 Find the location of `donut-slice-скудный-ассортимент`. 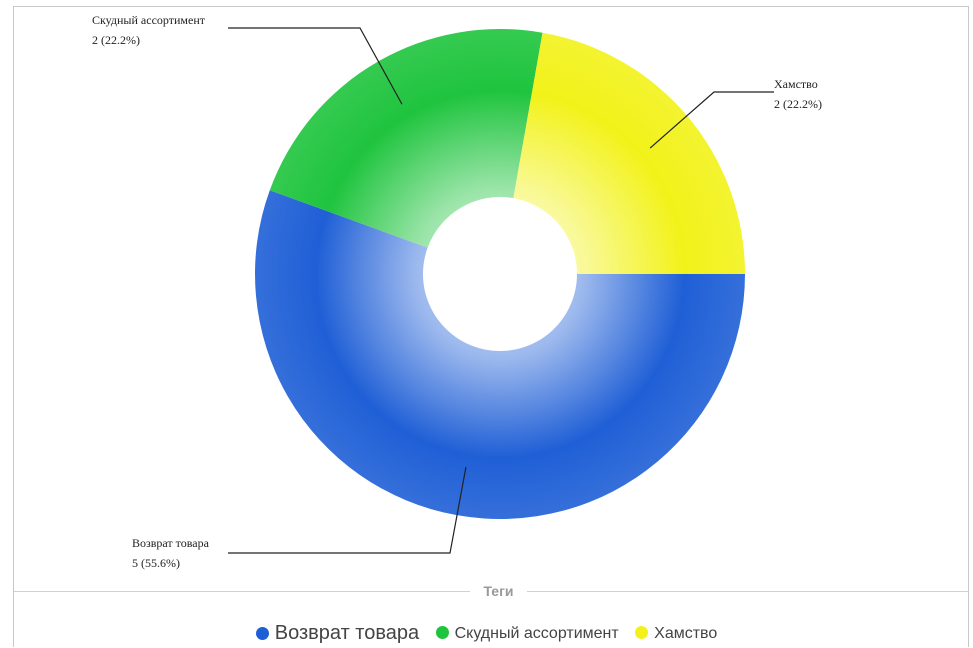

donut-slice-скудный-ассортимент is located at coordinates (406, 138).